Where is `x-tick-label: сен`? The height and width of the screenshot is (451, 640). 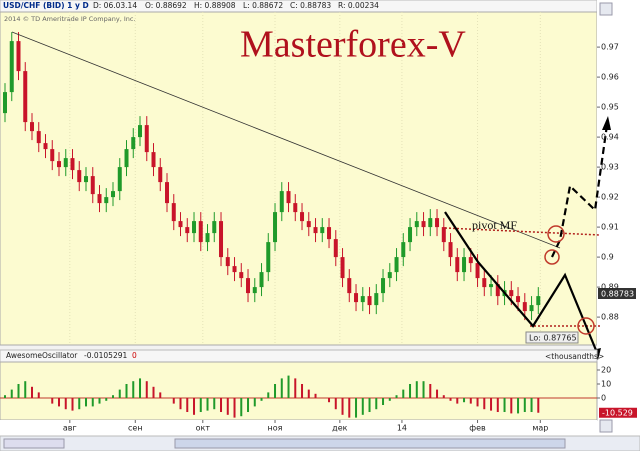
x-tick-label: сен is located at coordinates (135, 428).